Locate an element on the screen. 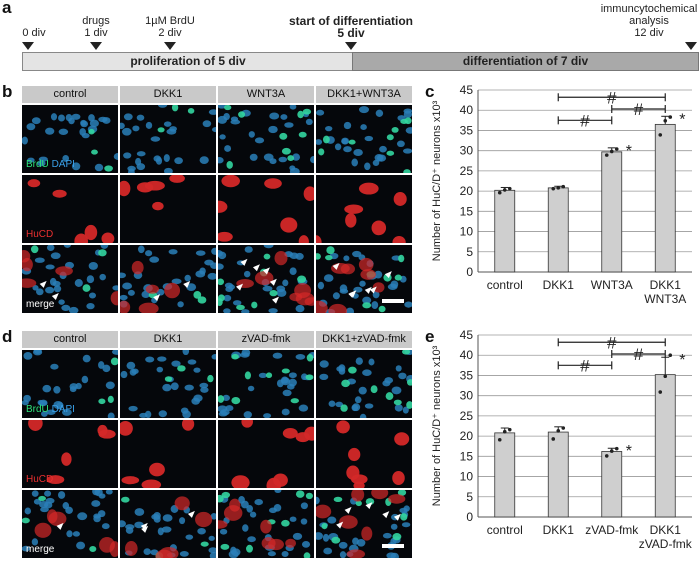  panel-label-b: b is located at coordinates (7, 91).